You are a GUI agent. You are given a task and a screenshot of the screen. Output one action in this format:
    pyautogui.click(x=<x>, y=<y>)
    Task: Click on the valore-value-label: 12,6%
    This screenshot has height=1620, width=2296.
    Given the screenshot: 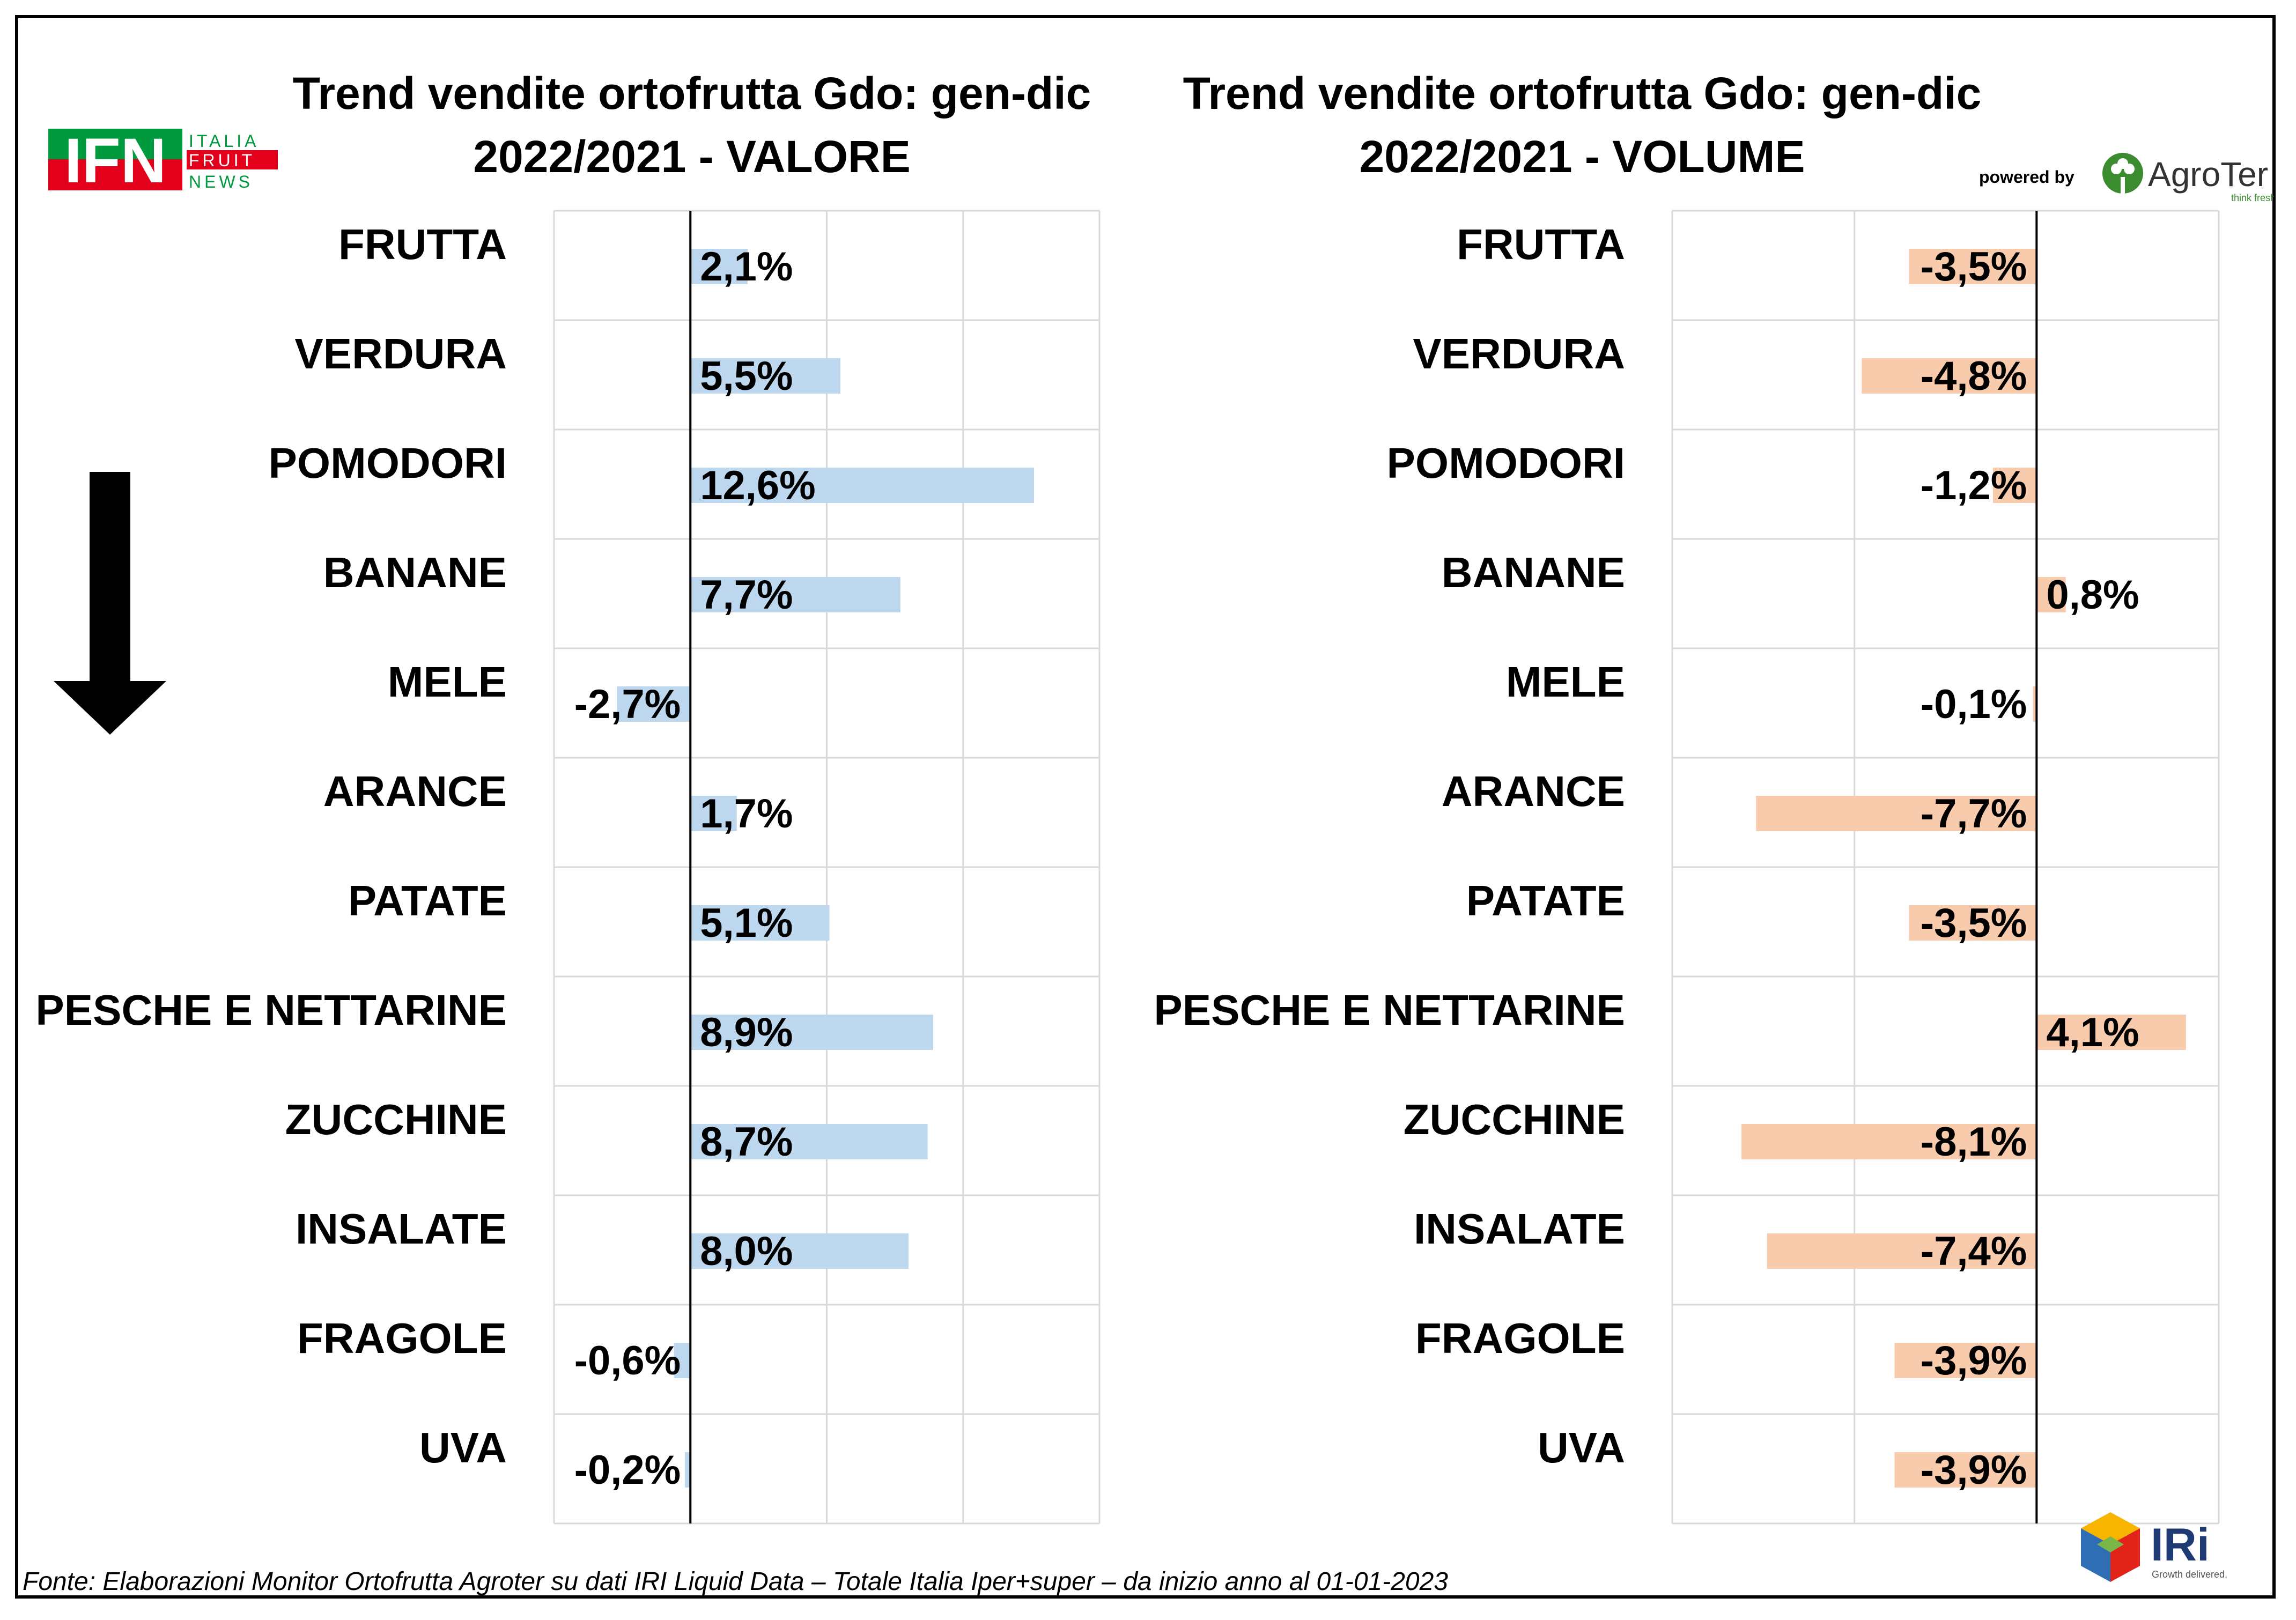 What is the action you would take?
    pyautogui.click(x=758, y=486)
    